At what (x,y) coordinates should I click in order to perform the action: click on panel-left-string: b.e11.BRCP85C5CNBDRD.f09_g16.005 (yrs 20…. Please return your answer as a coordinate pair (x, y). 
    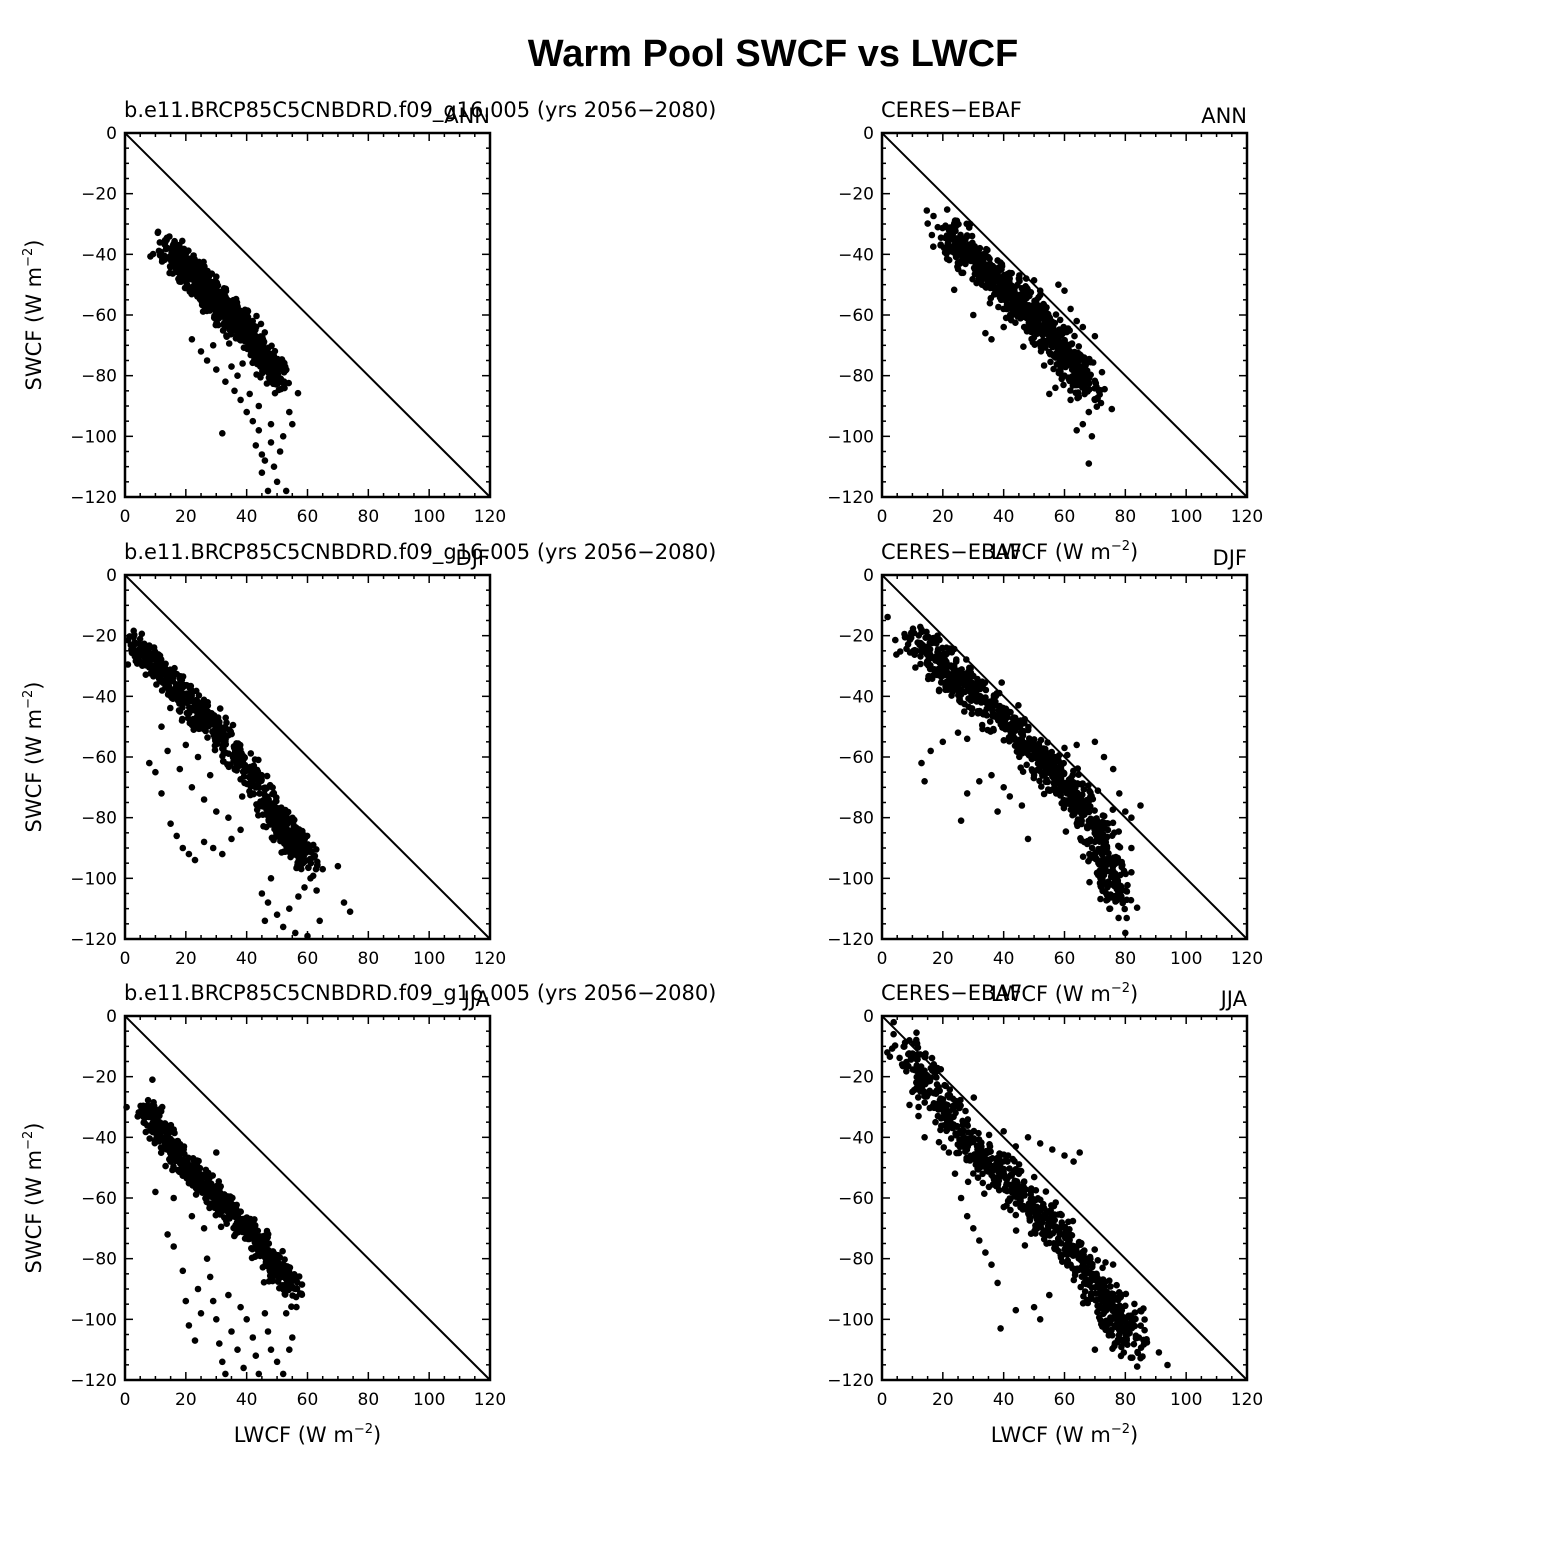
    Looking at the image, I should click on (420, 993).